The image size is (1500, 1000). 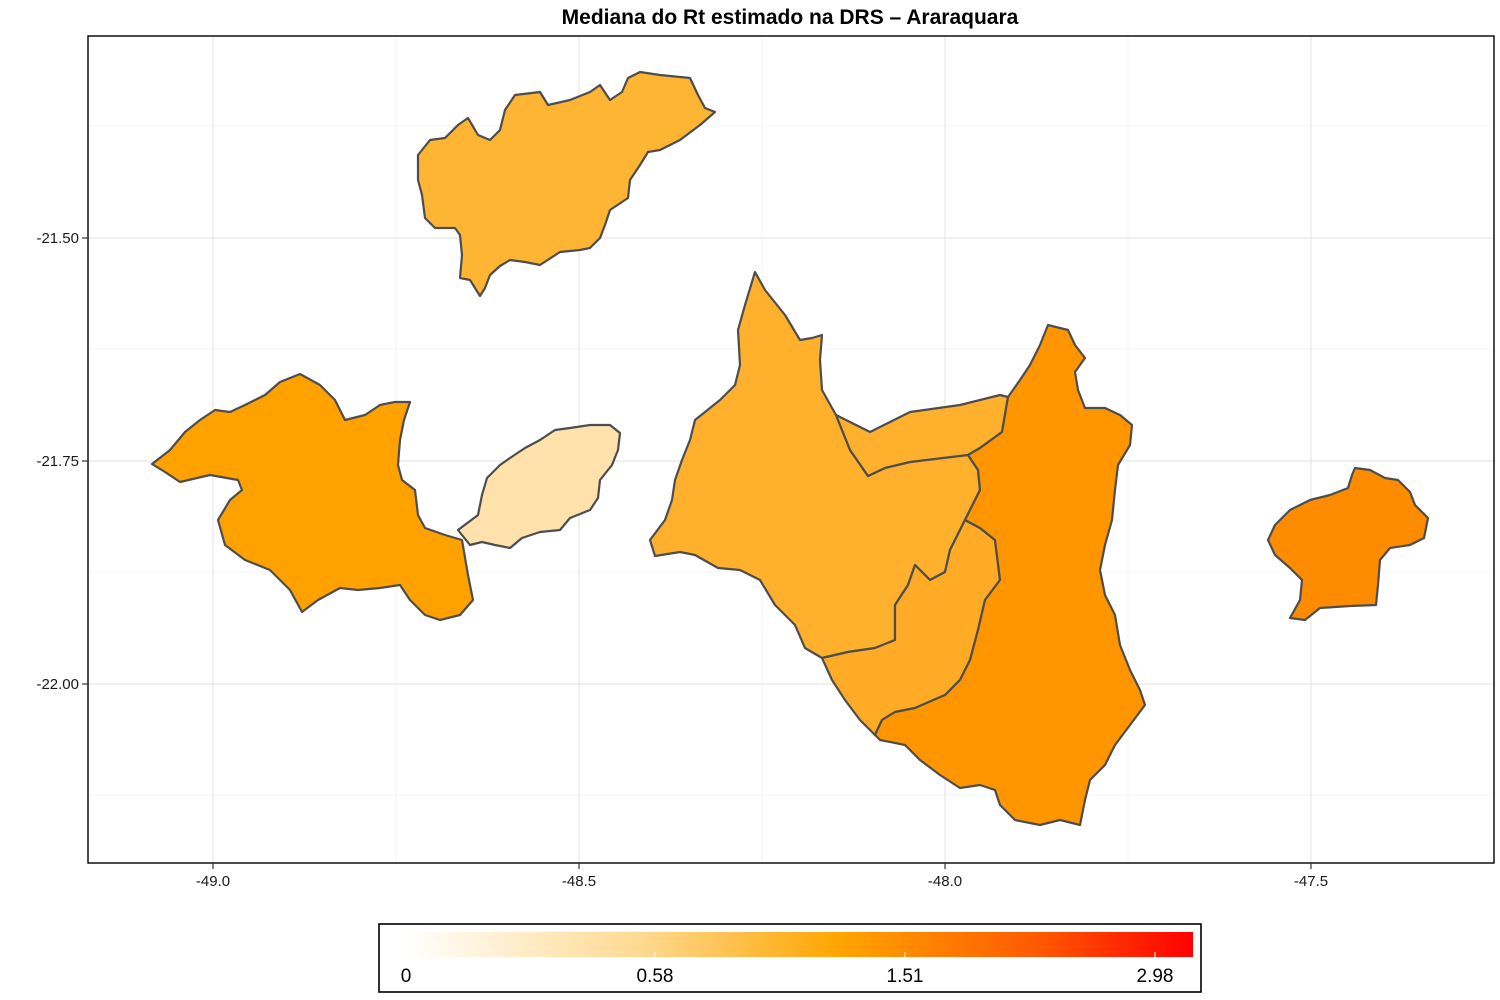 What do you see at coordinates (539, 486) in the screenshot?
I see `region-small-central` at bounding box center [539, 486].